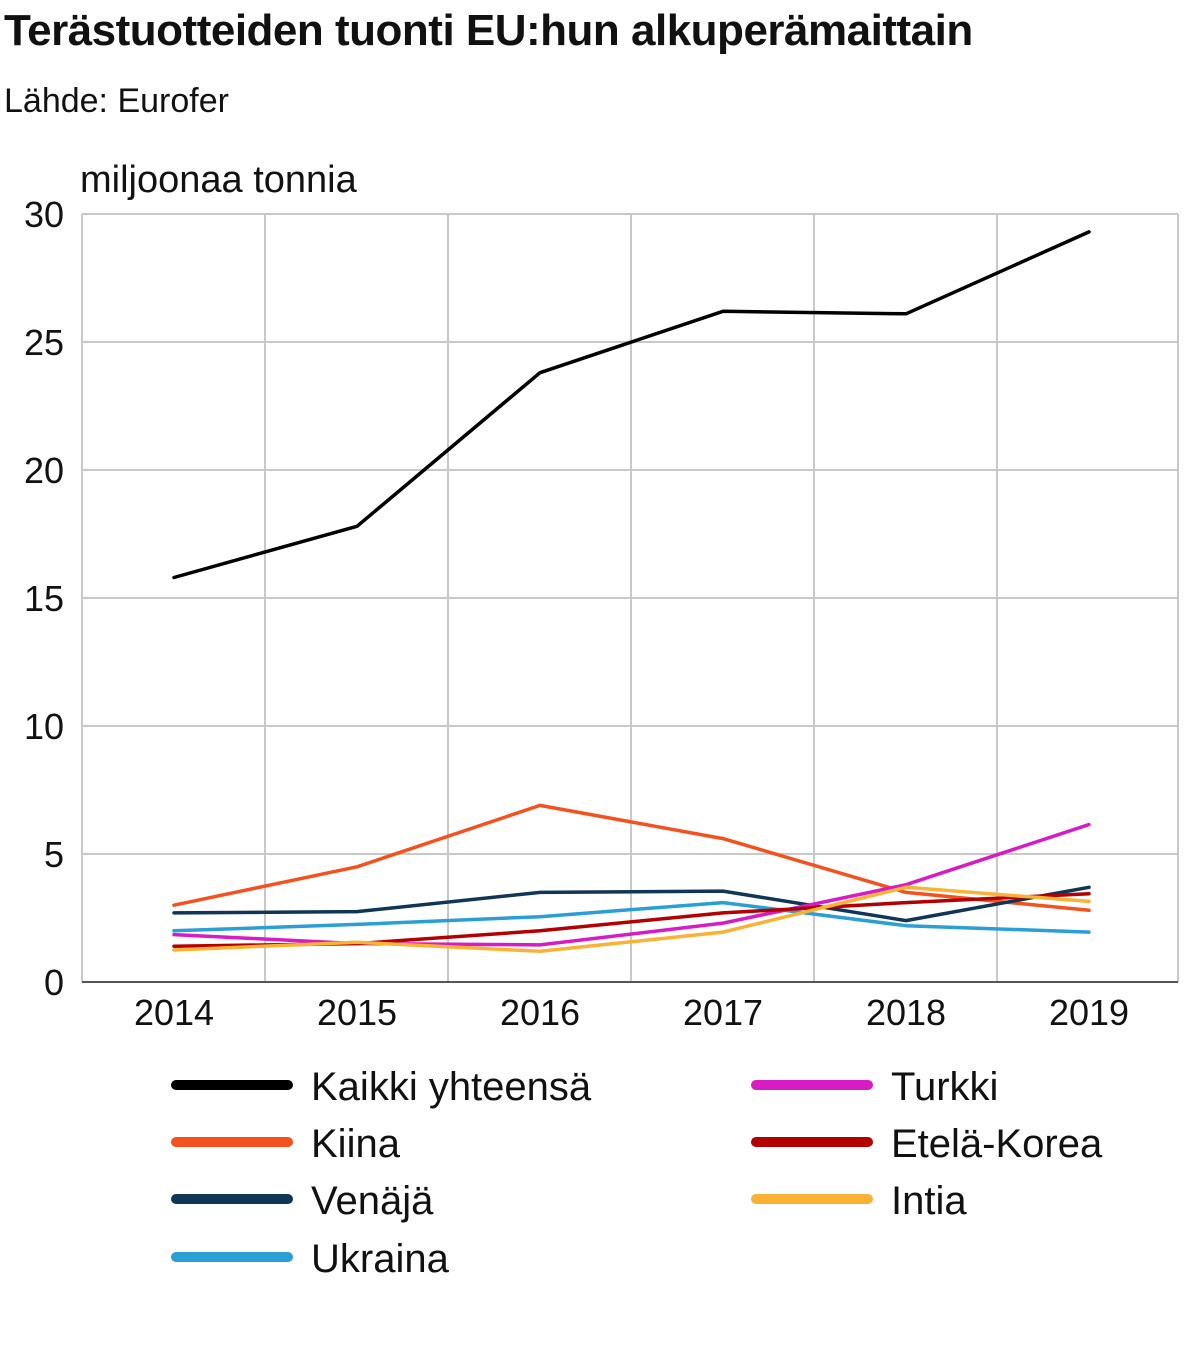  What do you see at coordinates (44, 598) in the screenshot?
I see `y-tick-label: 15` at bounding box center [44, 598].